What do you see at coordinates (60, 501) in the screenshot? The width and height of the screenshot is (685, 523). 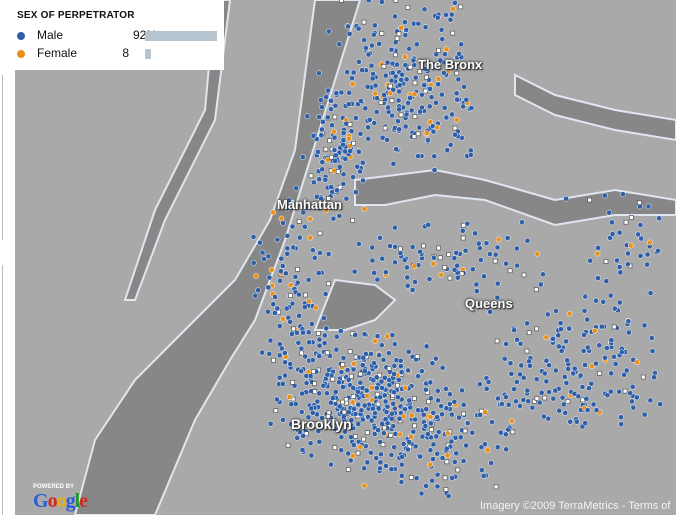 I see `google-logo: Google` at bounding box center [60, 501].